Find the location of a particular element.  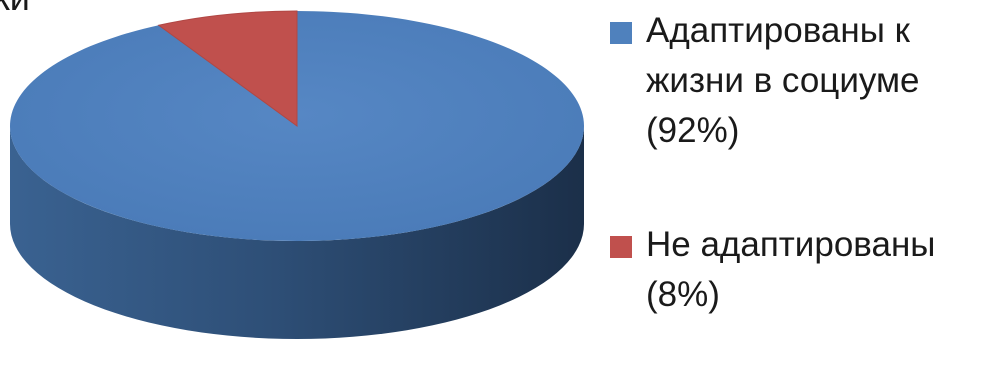

pie-slice-not-adapted is located at coordinates (227, 68).